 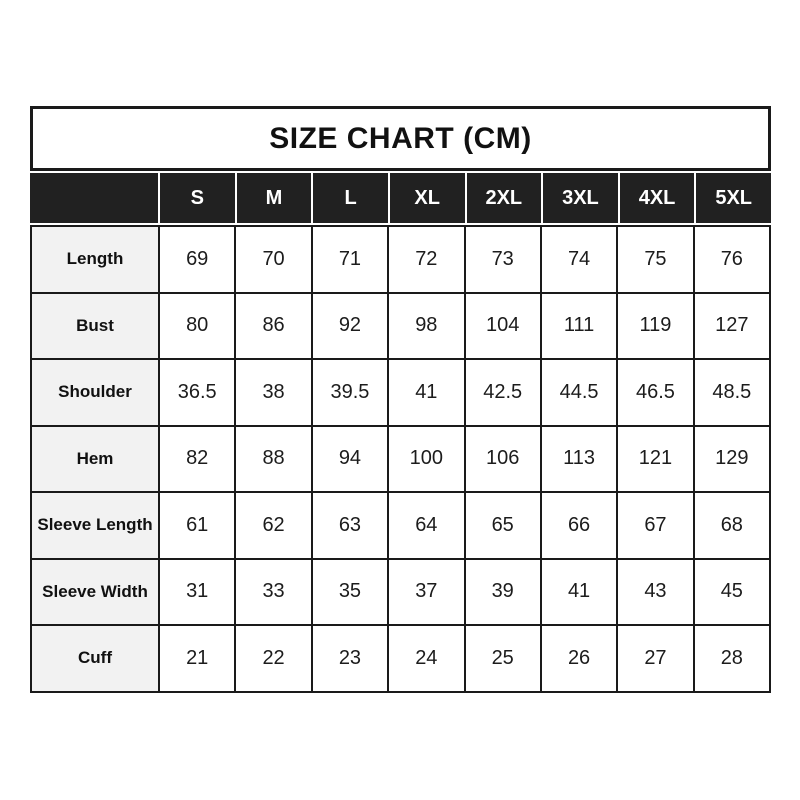 What do you see at coordinates (579, 259) in the screenshot?
I see `size-value-cell: 74` at bounding box center [579, 259].